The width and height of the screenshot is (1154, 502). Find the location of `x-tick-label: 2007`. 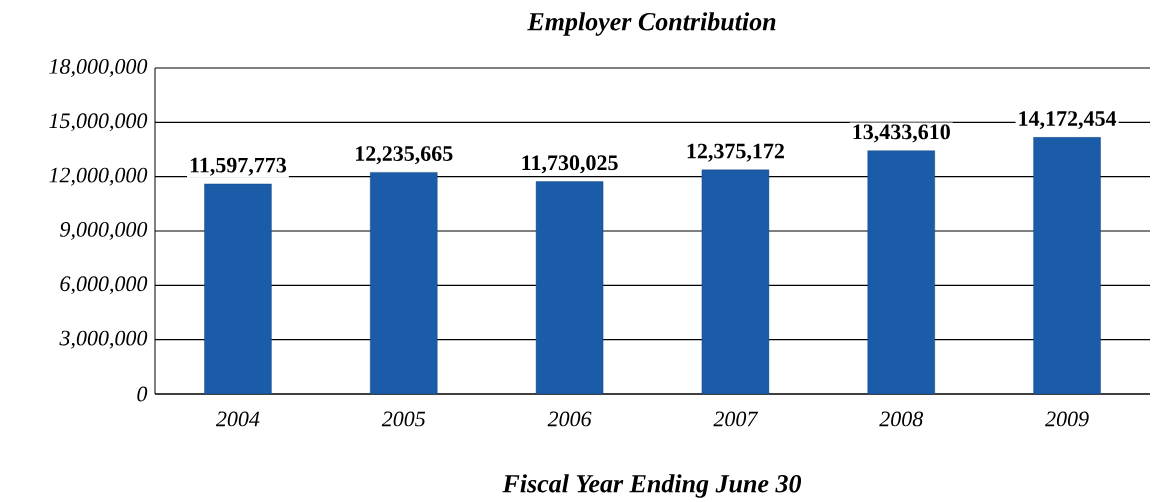

x-tick-label: 2007 is located at coordinates (736, 419).